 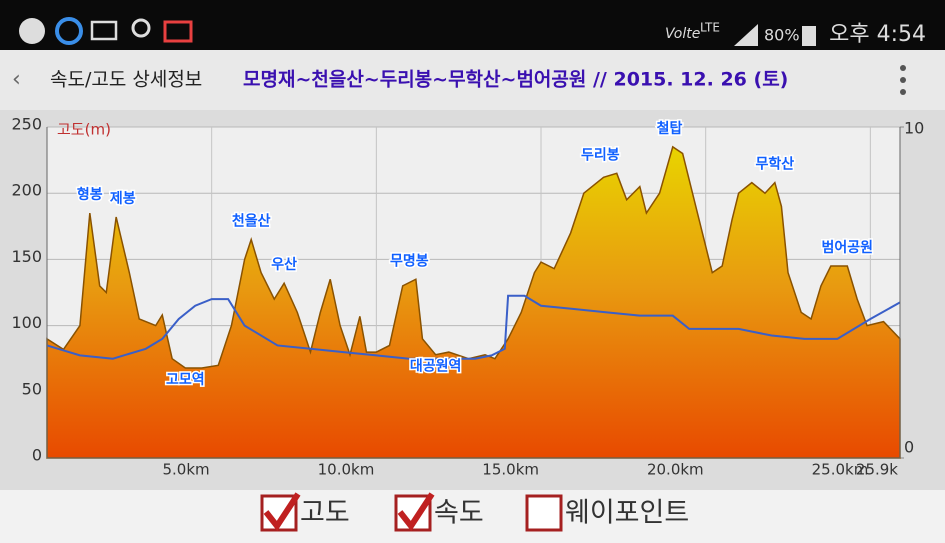 I want to click on legend-label: 웨이포인트, so click(x=627, y=513).